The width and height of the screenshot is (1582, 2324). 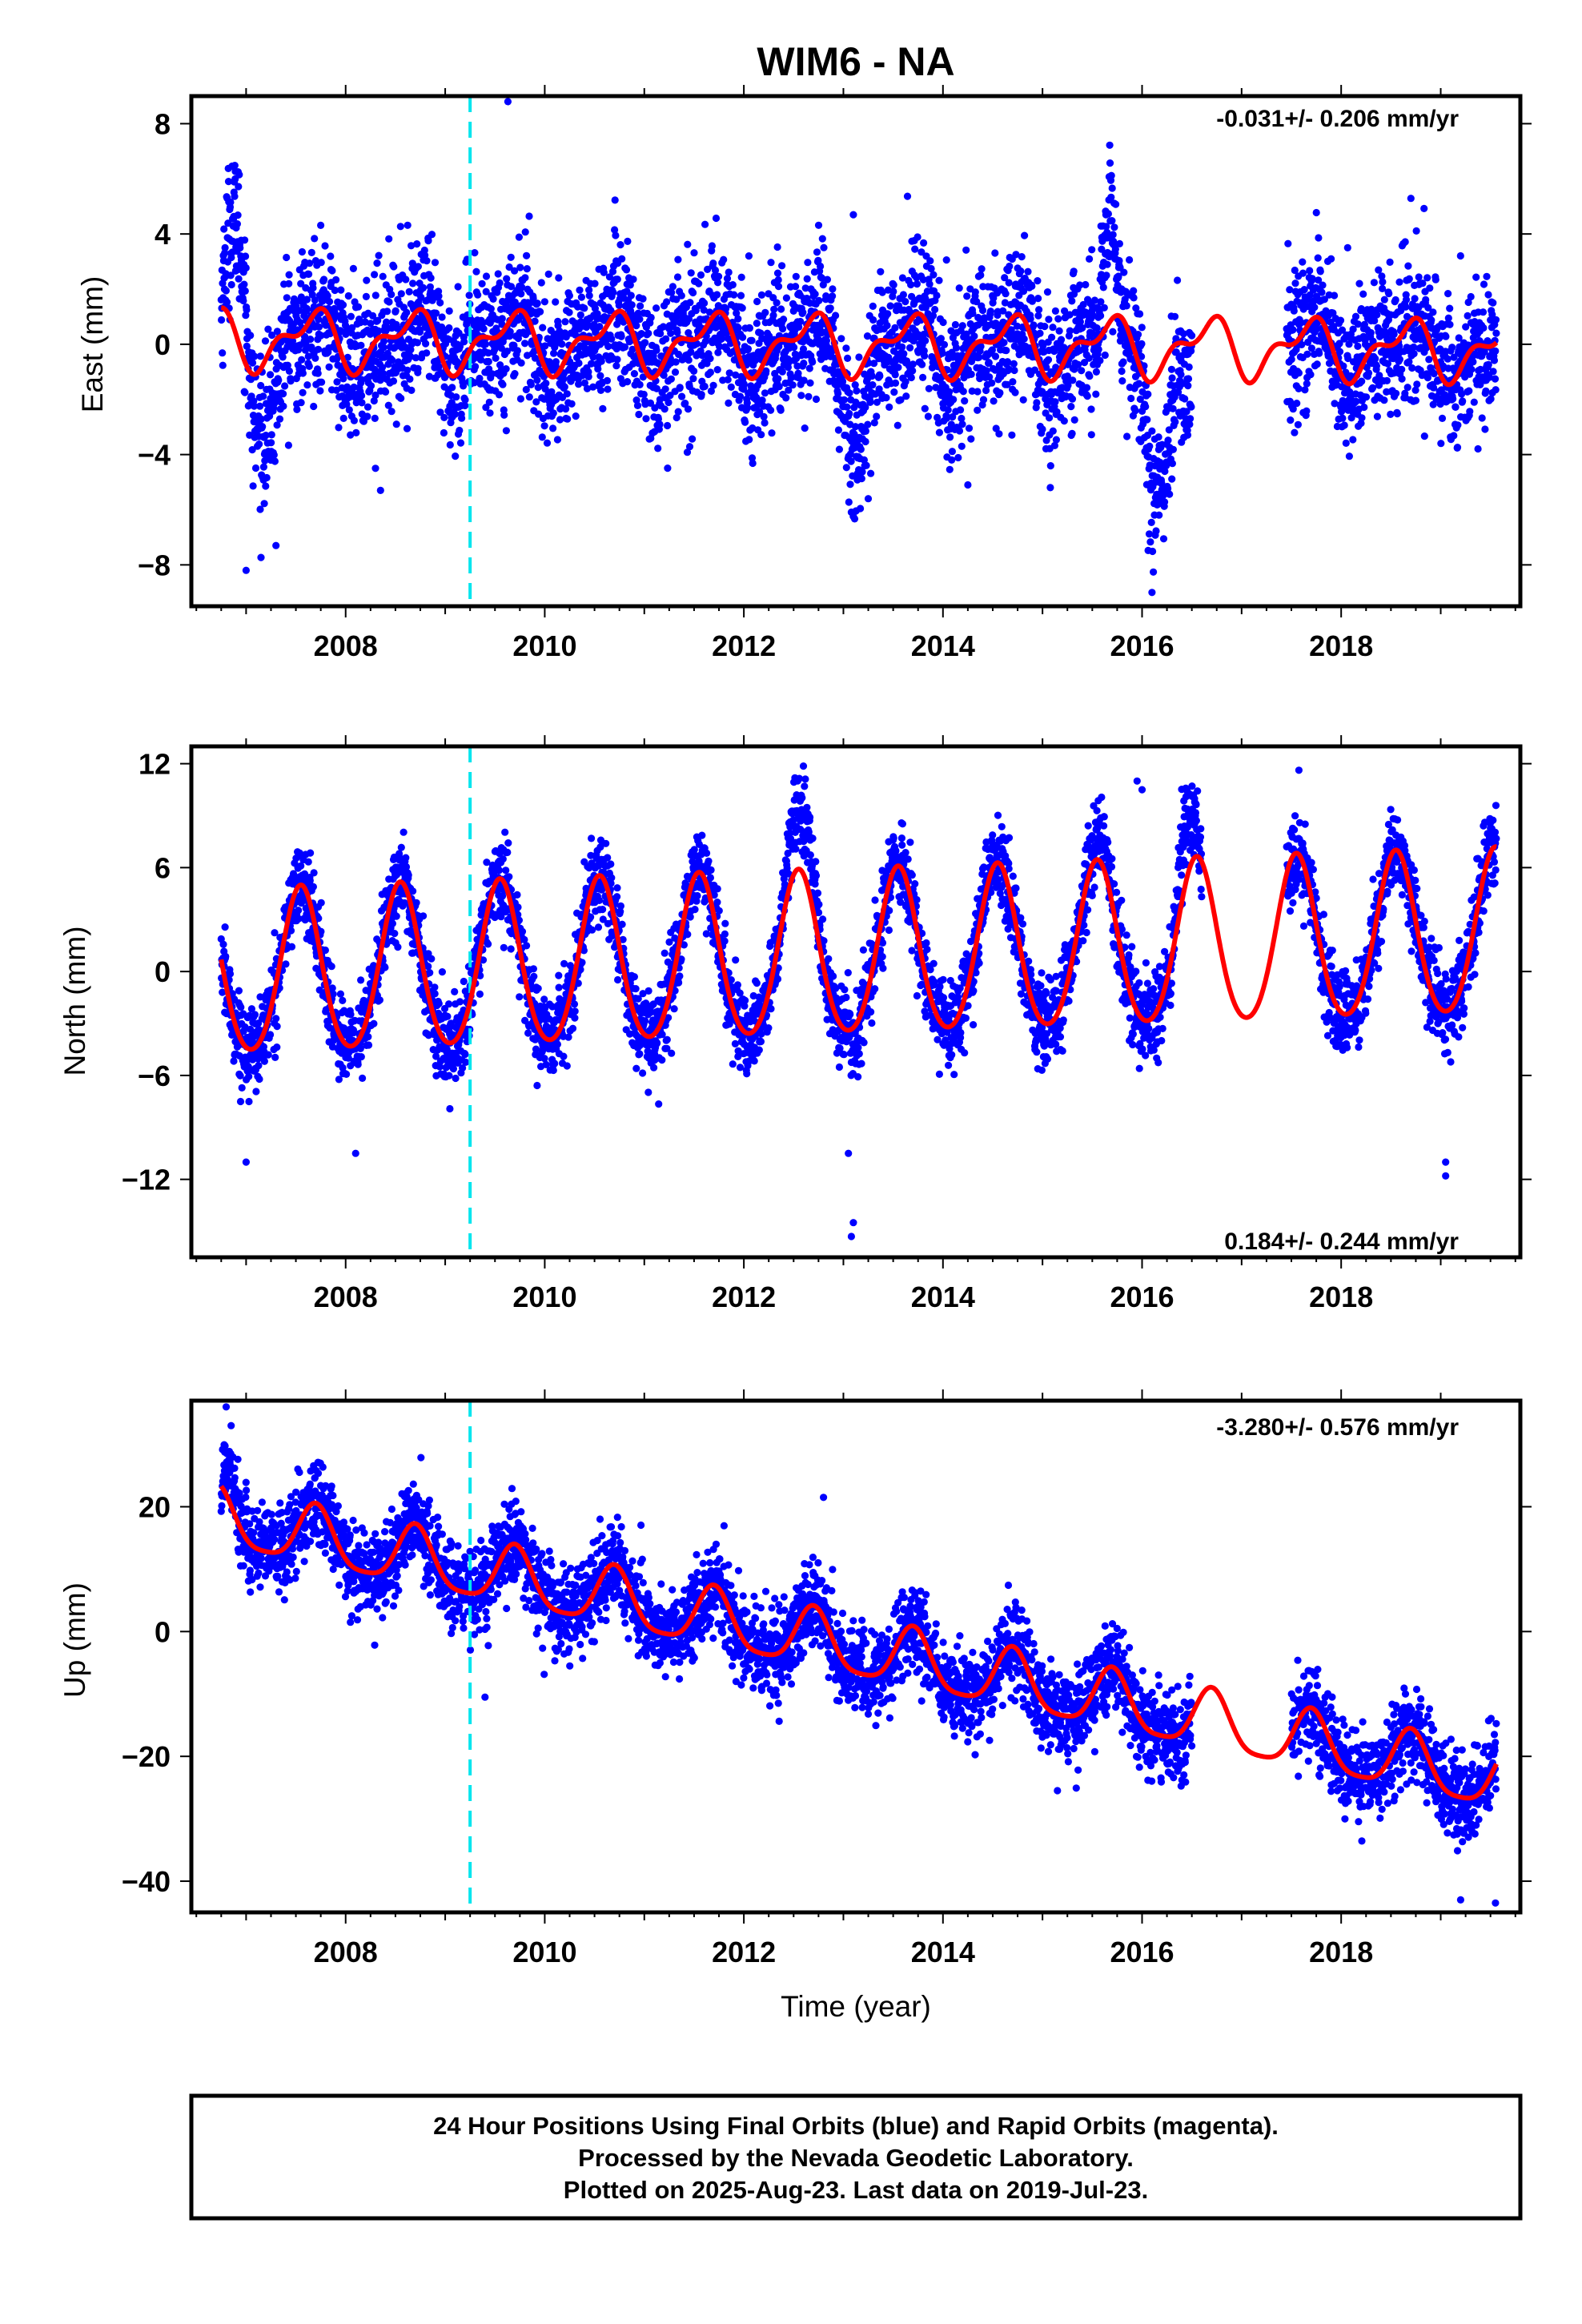 I want to click on x-tick-label: 2008, so click(x=346, y=645).